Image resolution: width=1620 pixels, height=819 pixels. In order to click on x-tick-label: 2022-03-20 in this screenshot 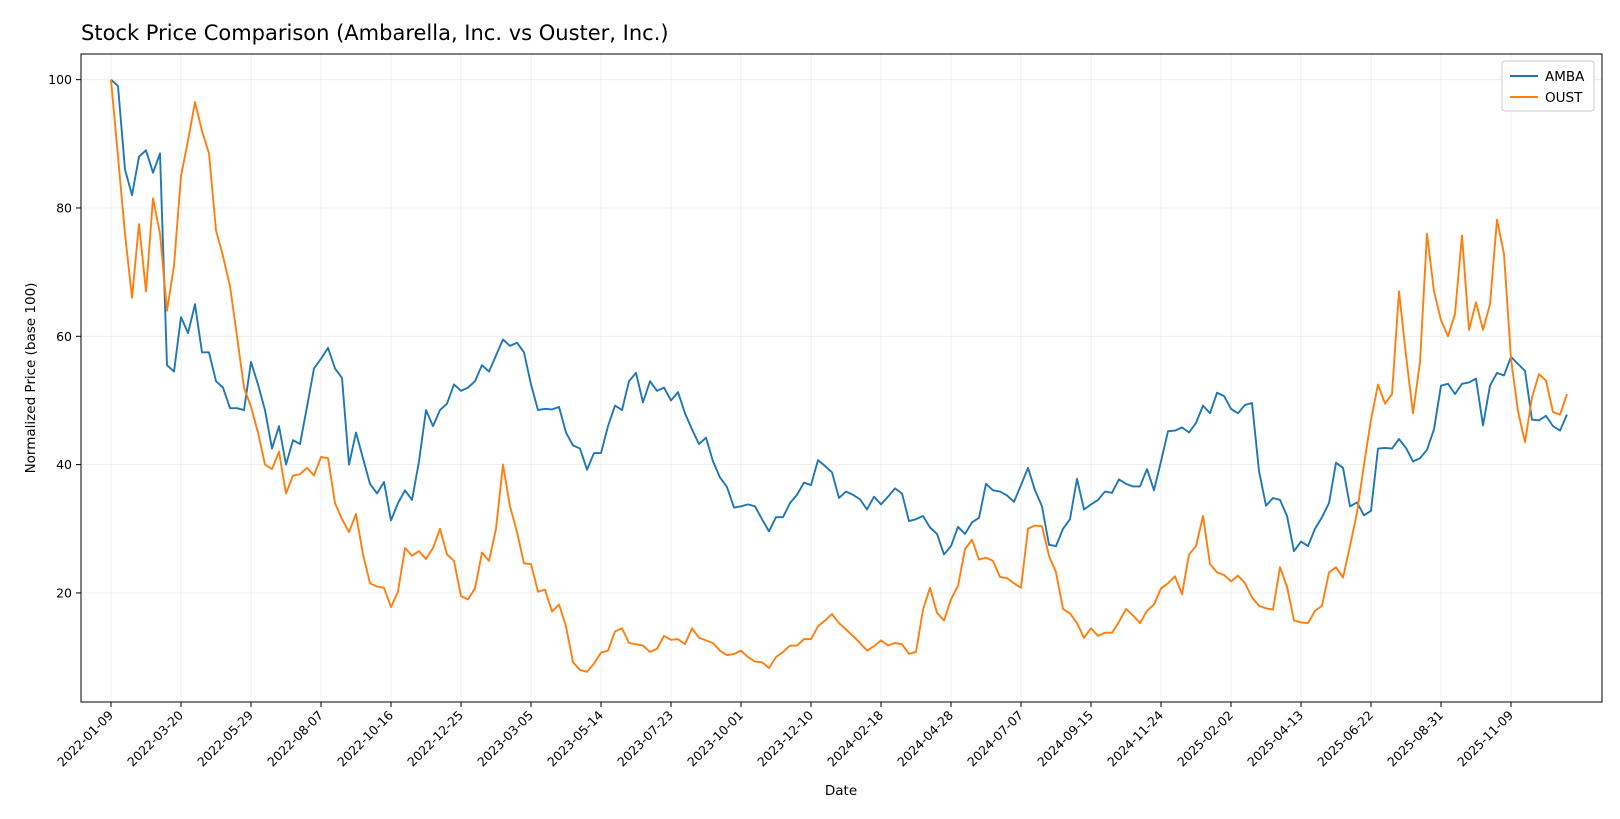, I will do `click(155, 738)`.